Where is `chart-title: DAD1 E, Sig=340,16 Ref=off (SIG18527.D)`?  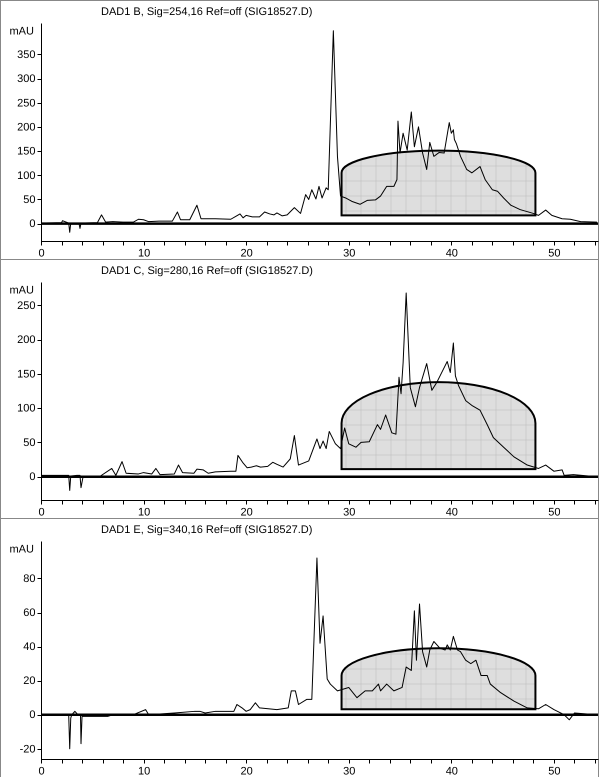
chart-title: DAD1 E, Sig=340,16 Ref=off (SIG18527.D) is located at coordinates (206, 530).